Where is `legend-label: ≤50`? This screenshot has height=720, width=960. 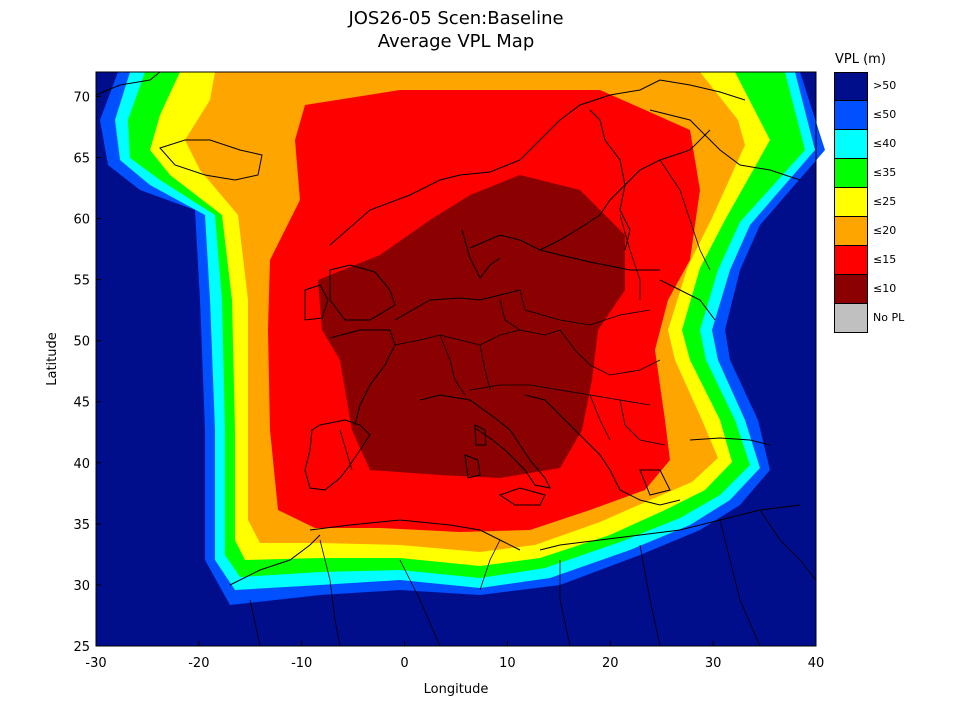 legend-label: ≤50 is located at coordinates (885, 114).